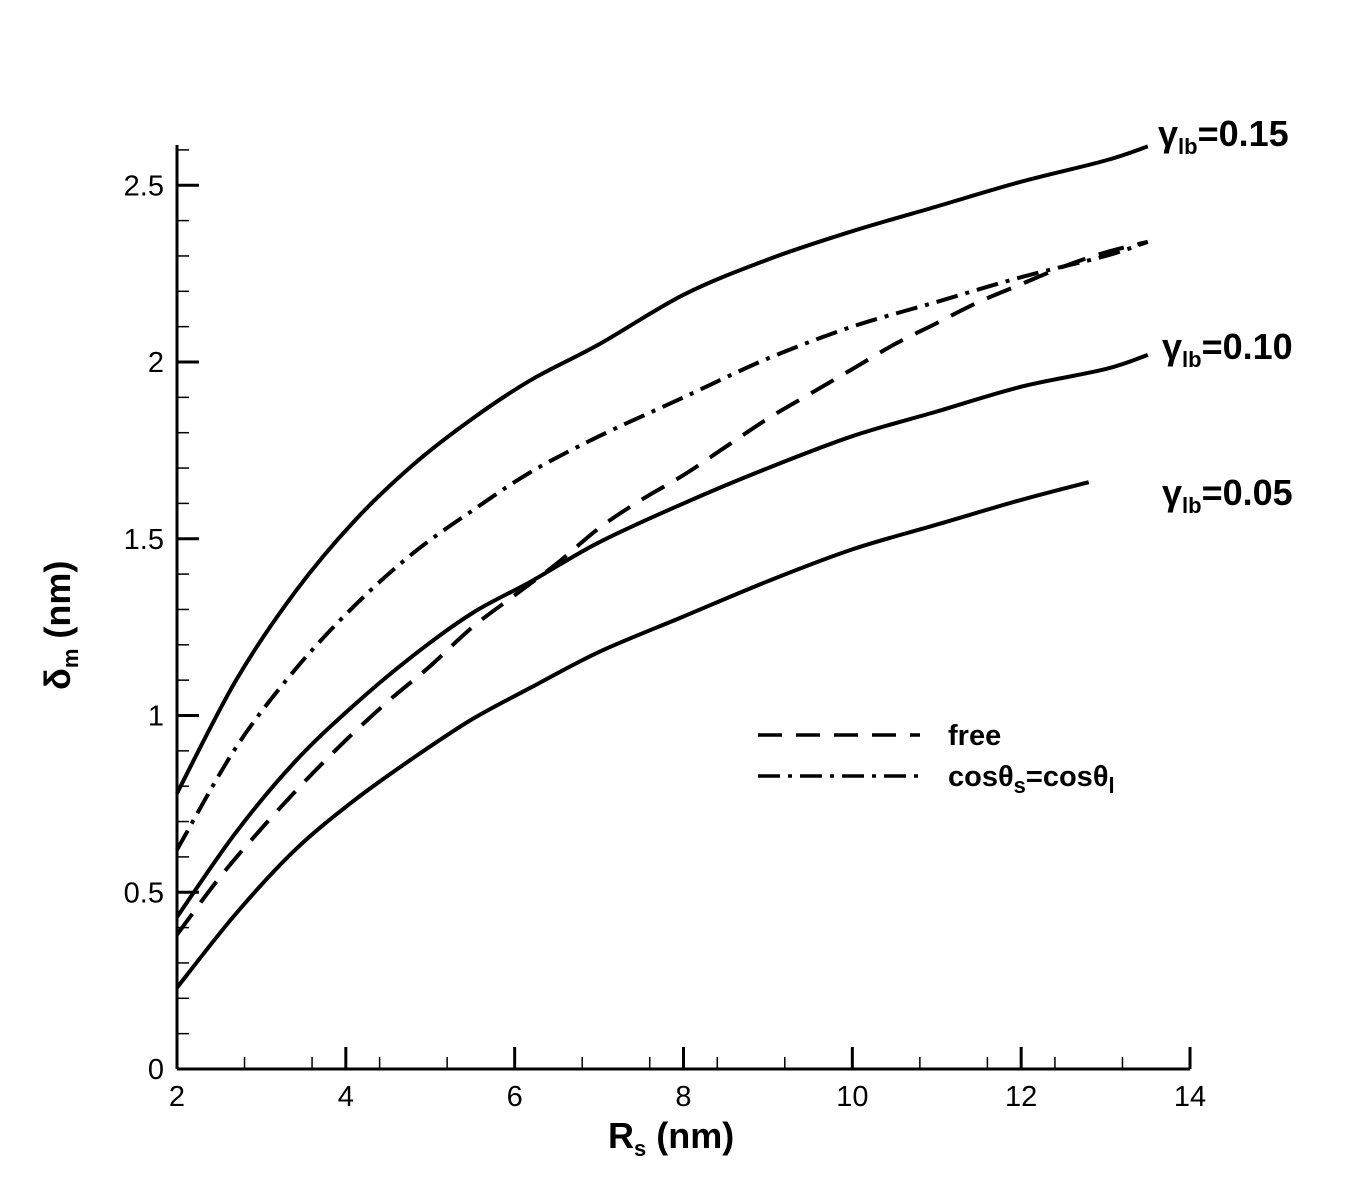  What do you see at coordinates (1021, 1097) in the screenshot?
I see `x-tick-label: 12` at bounding box center [1021, 1097].